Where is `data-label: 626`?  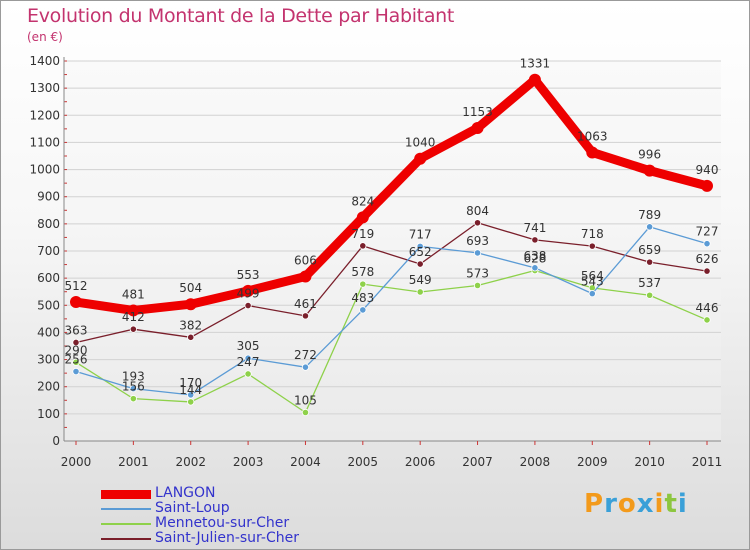 data-label: 626 is located at coordinates (707, 259).